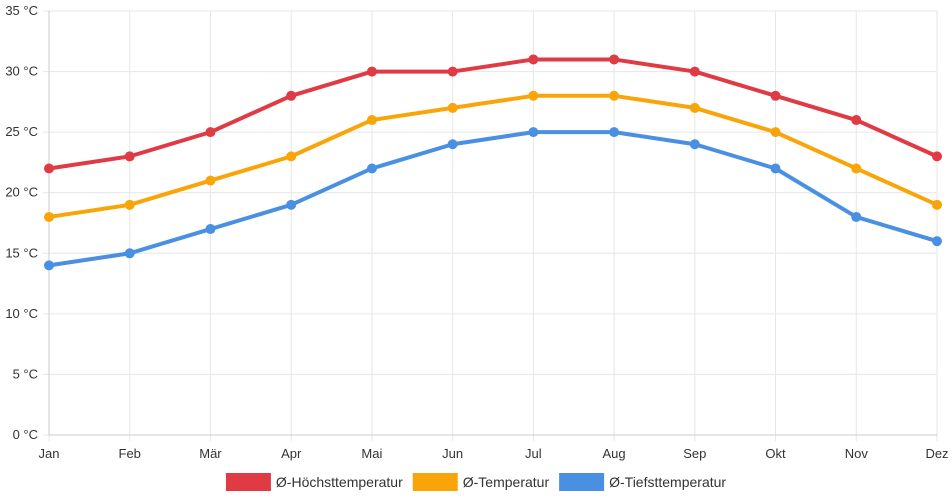  I want to click on x-tick-label: Dez, so click(936, 453).